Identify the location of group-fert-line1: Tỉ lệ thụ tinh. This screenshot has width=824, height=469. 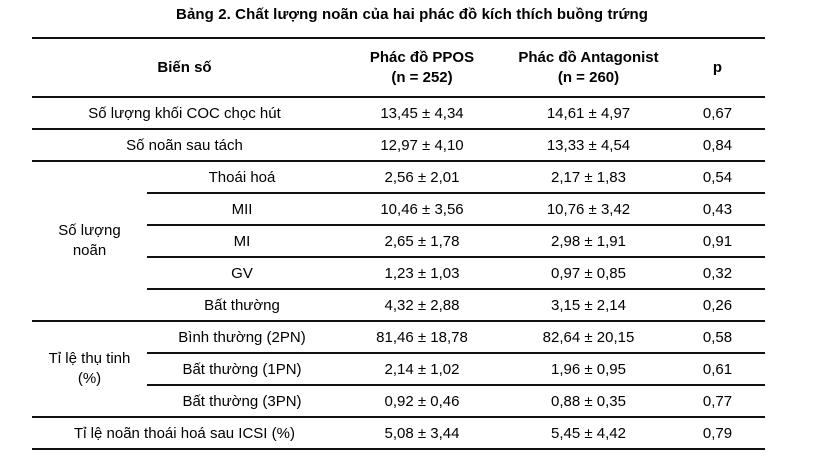
(89, 358).